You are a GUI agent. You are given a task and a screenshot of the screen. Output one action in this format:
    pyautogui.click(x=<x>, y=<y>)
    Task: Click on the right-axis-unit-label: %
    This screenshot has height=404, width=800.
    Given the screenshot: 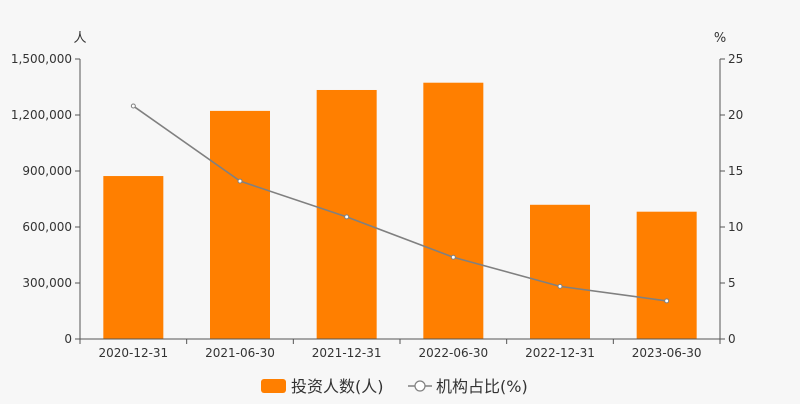 What is the action you would take?
    pyautogui.click(x=720, y=38)
    